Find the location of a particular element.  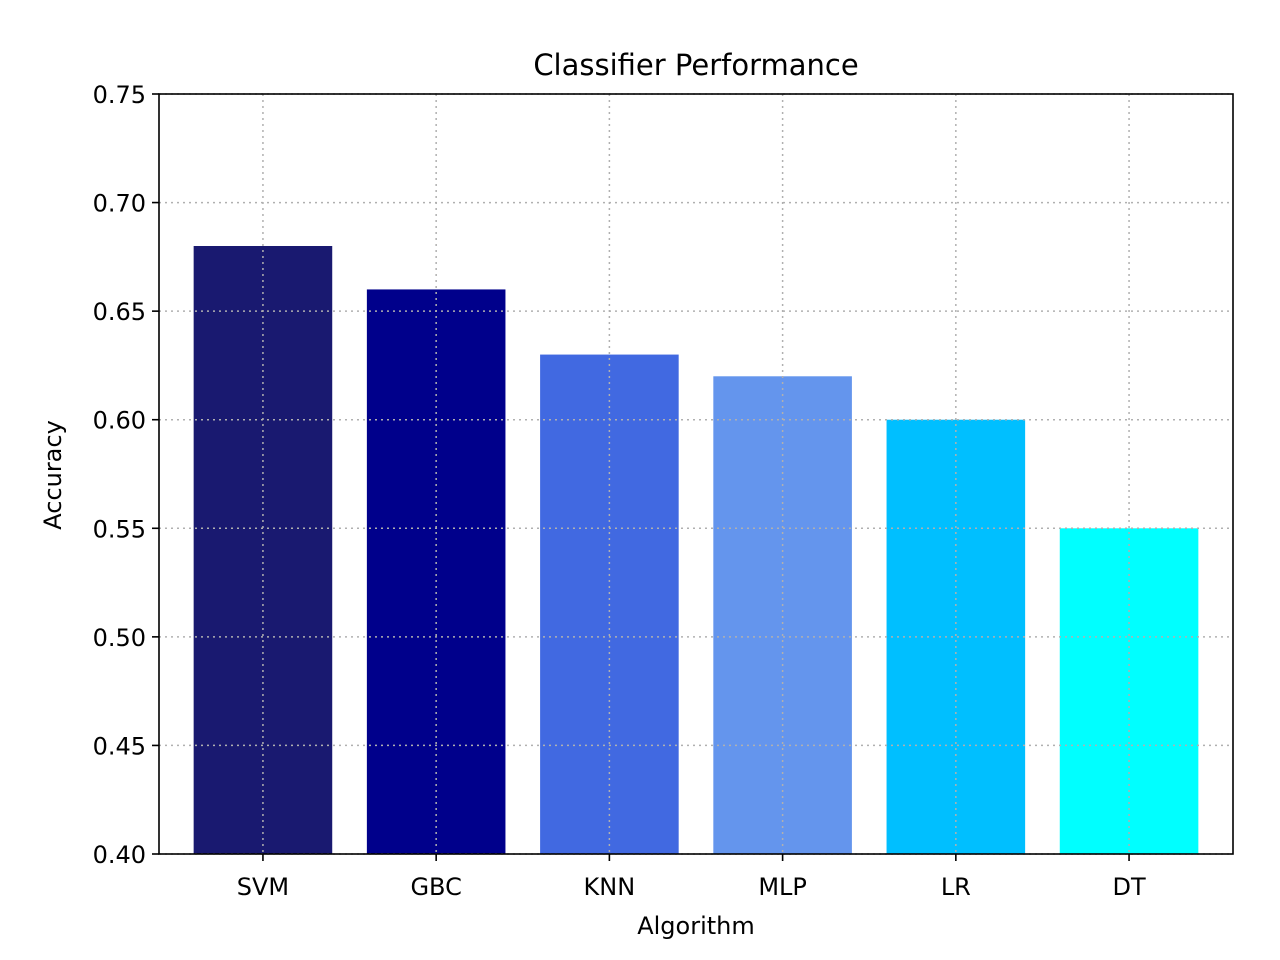

y-tick-label: 0.40 is located at coordinates (119, 855).